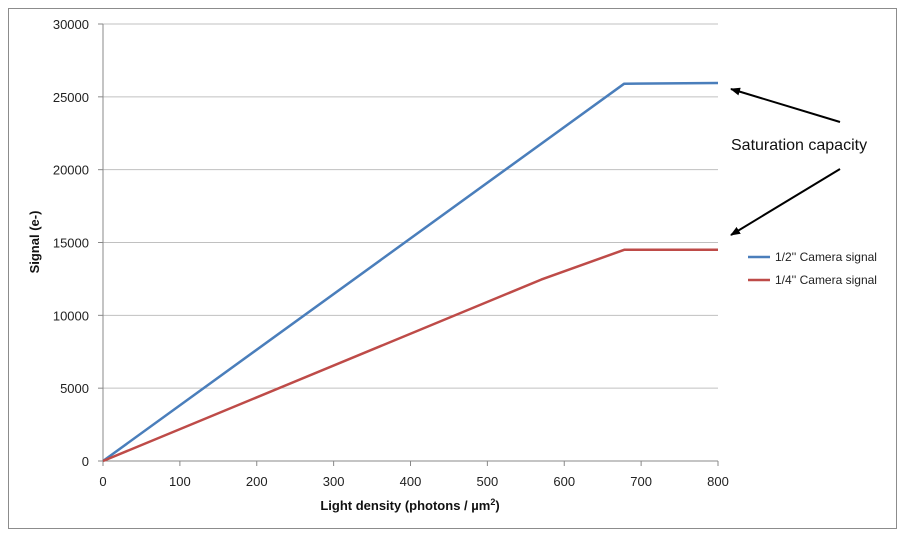 This screenshot has height=541, width=905. Describe the element at coordinates (85, 461) in the screenshot. I see `y-tick-label: 0` at that location.